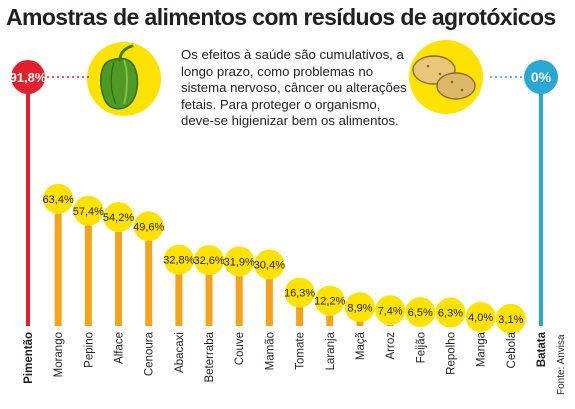 The image size is (575, 409). I want to click on category-label-batata: Batata, so click(542, 349).